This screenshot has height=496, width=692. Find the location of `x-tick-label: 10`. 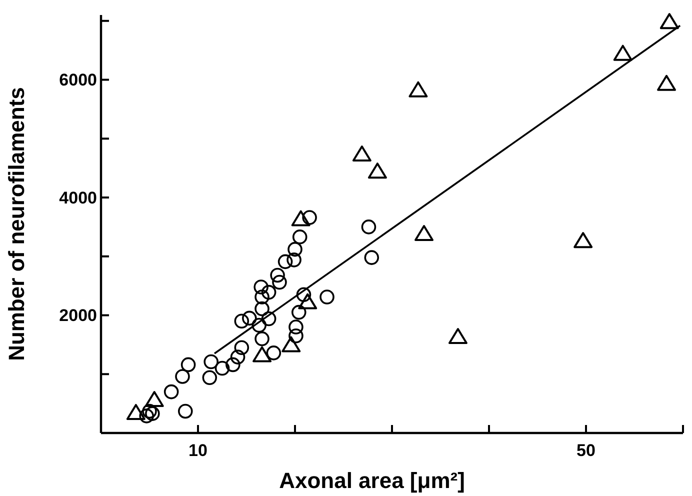

x-tick-label: 10 is located at coordinates (198, 450).